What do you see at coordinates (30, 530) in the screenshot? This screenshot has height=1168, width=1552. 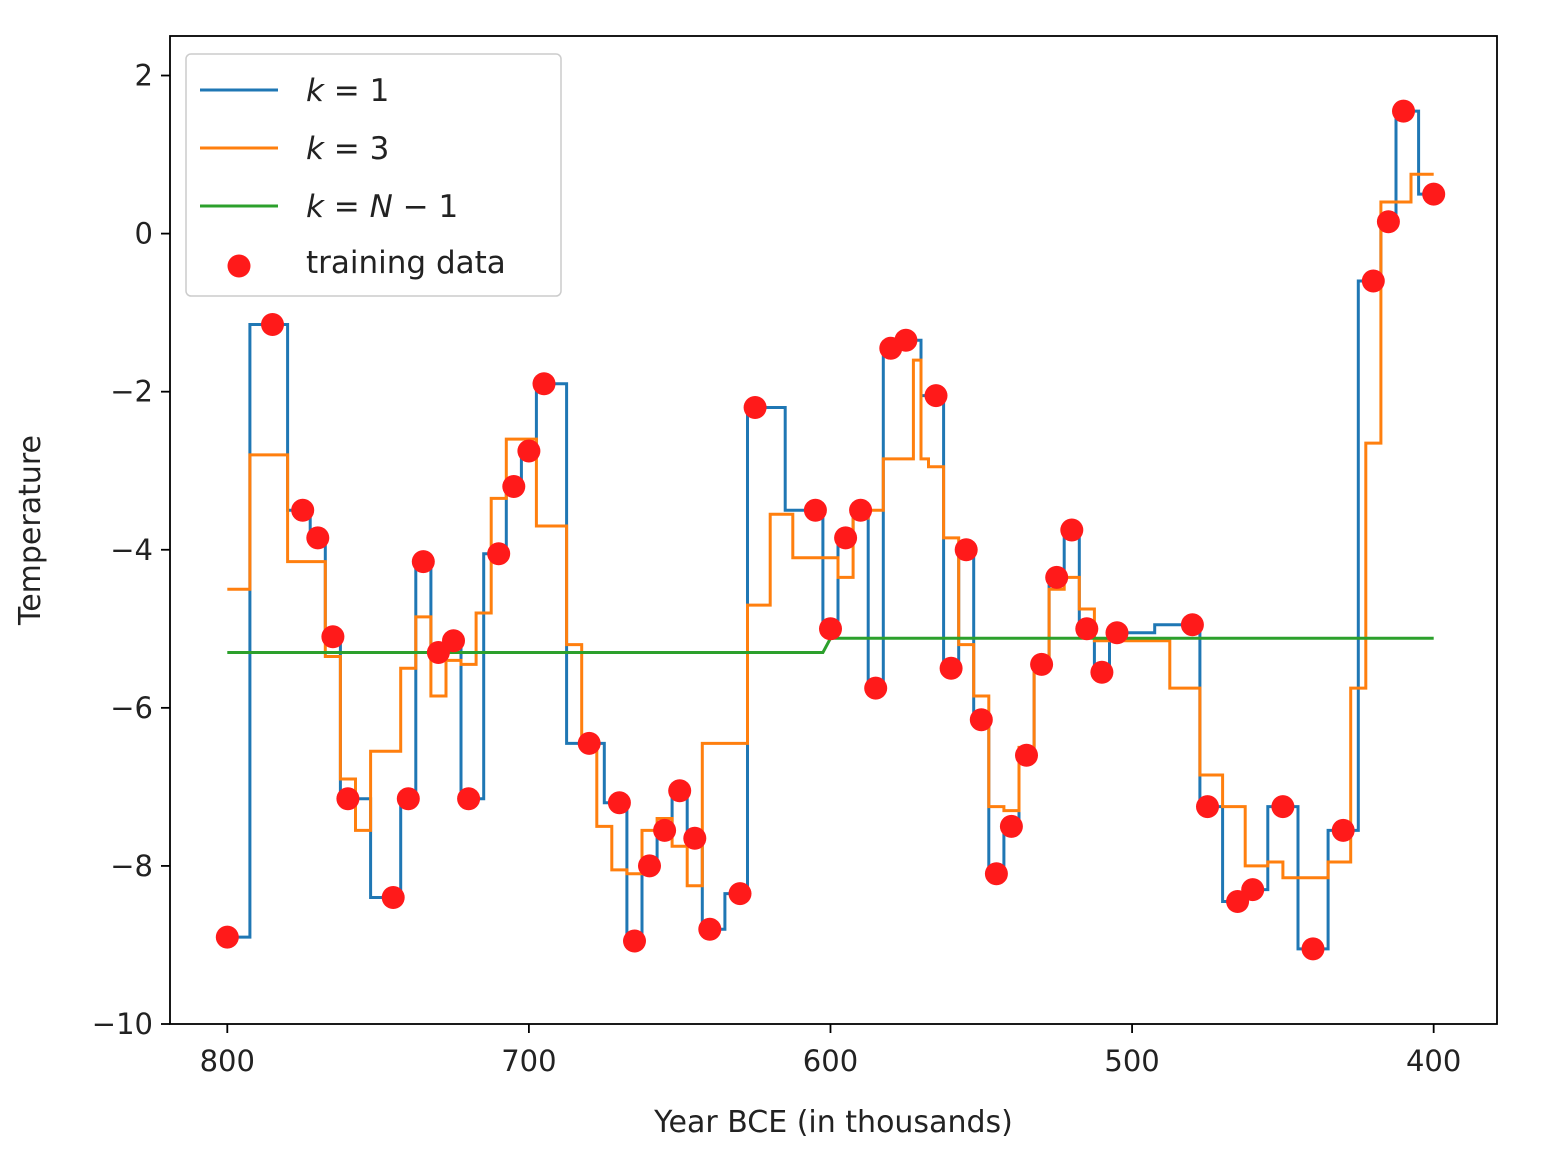 I see `y-axis-label: Temperature` at bounding box center [30, 530].